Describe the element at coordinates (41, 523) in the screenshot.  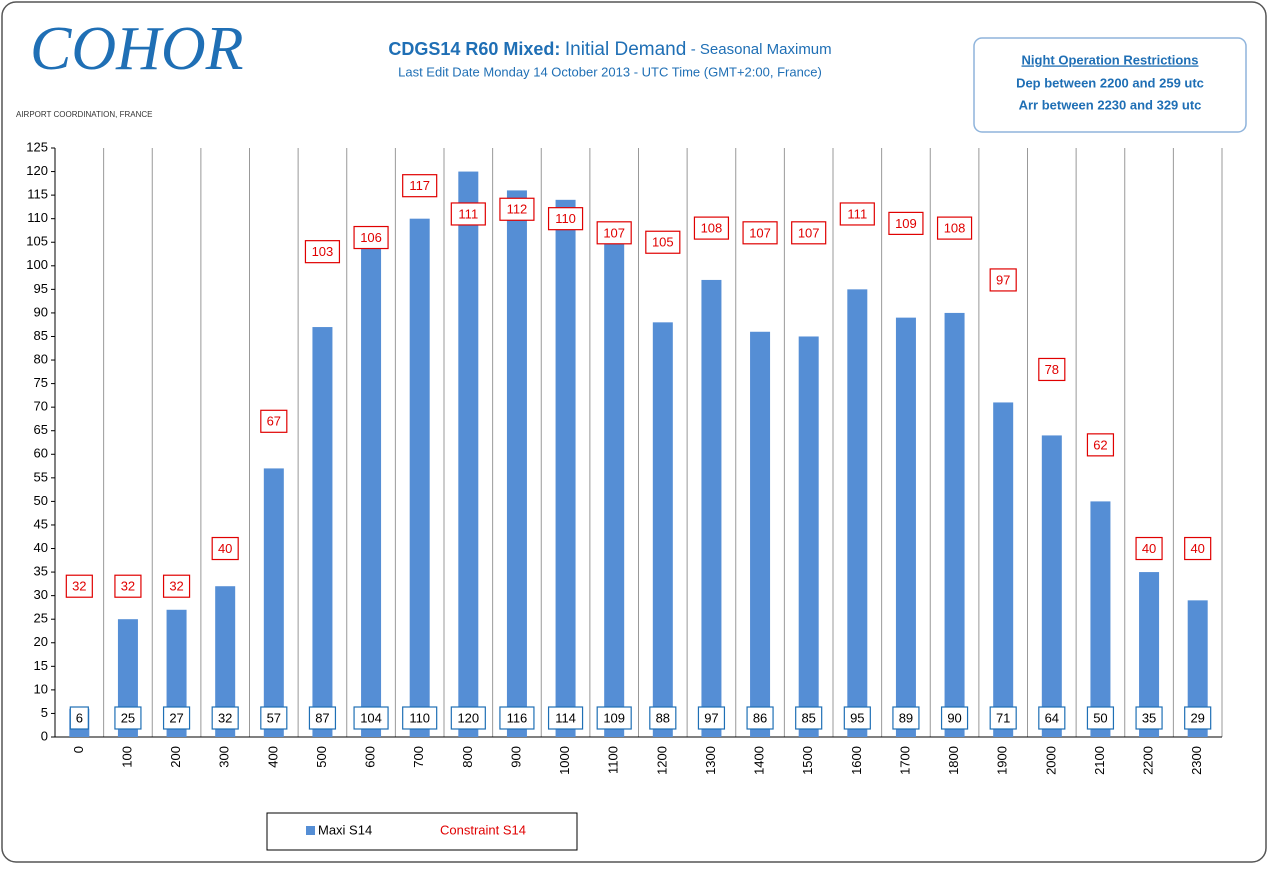
I see `y-tick-label: 45` at that location.